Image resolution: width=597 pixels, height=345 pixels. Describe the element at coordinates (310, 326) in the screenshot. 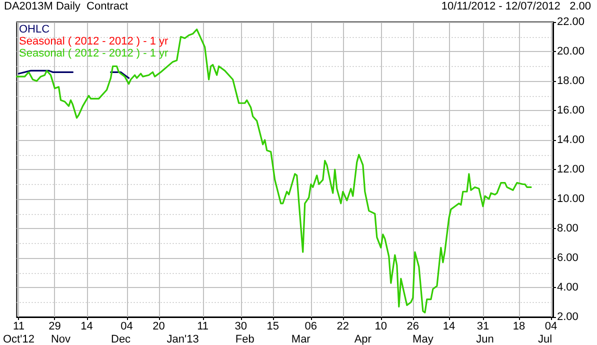

I see `x-tick-label: 06` at that location.